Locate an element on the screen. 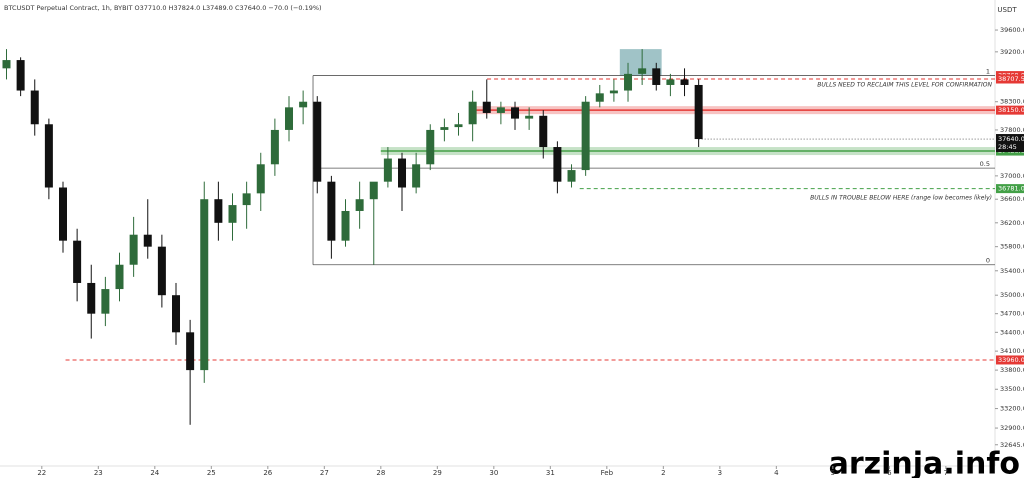  x-tick-label: 6 is located at coordinates (889, 473).